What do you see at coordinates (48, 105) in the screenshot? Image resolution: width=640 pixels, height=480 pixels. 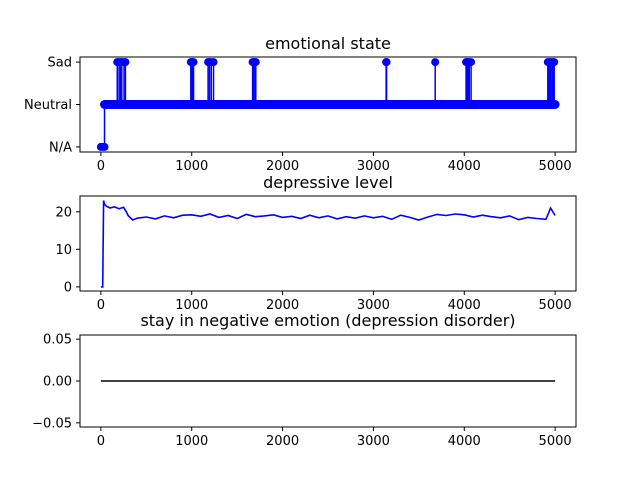 I see `y-tick-label: Neutral` at bounding box center [48, 105].